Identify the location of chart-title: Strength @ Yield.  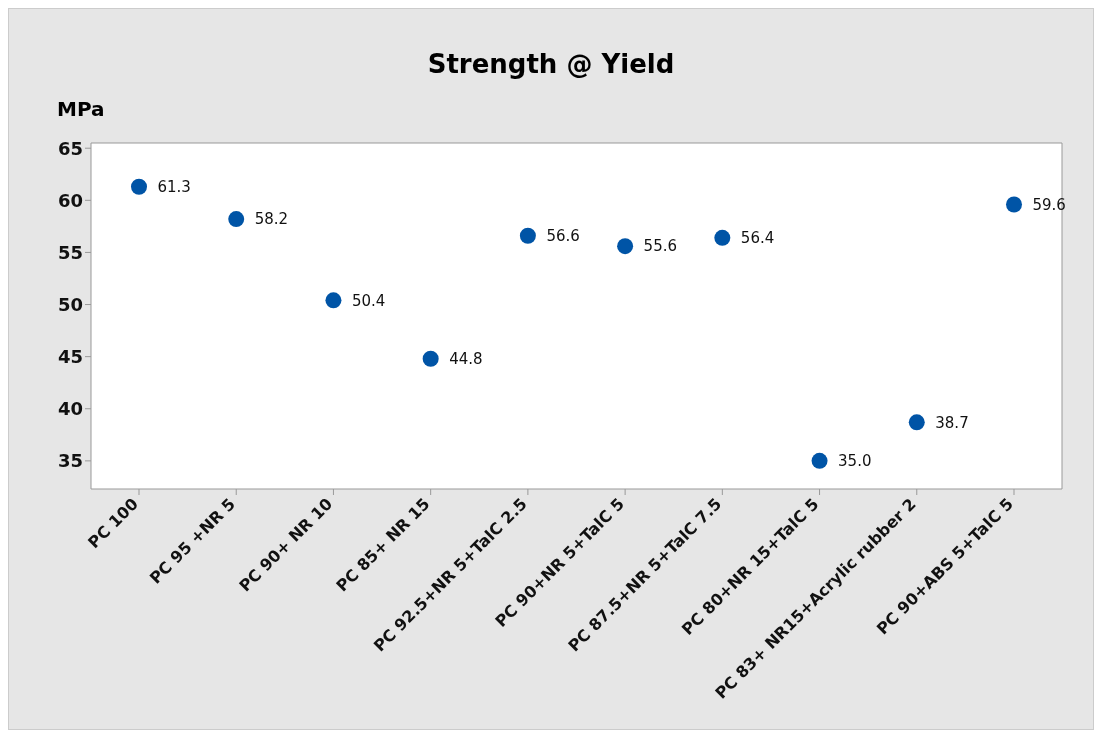
(551, 64).